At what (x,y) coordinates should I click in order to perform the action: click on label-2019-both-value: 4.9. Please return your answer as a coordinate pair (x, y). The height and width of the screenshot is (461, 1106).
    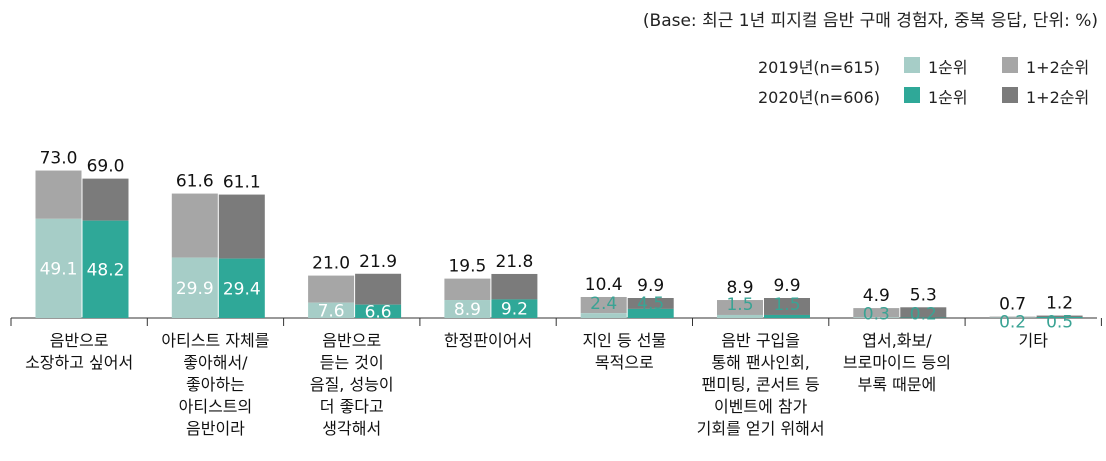
    Looking at the image, I should click on (876, 296).